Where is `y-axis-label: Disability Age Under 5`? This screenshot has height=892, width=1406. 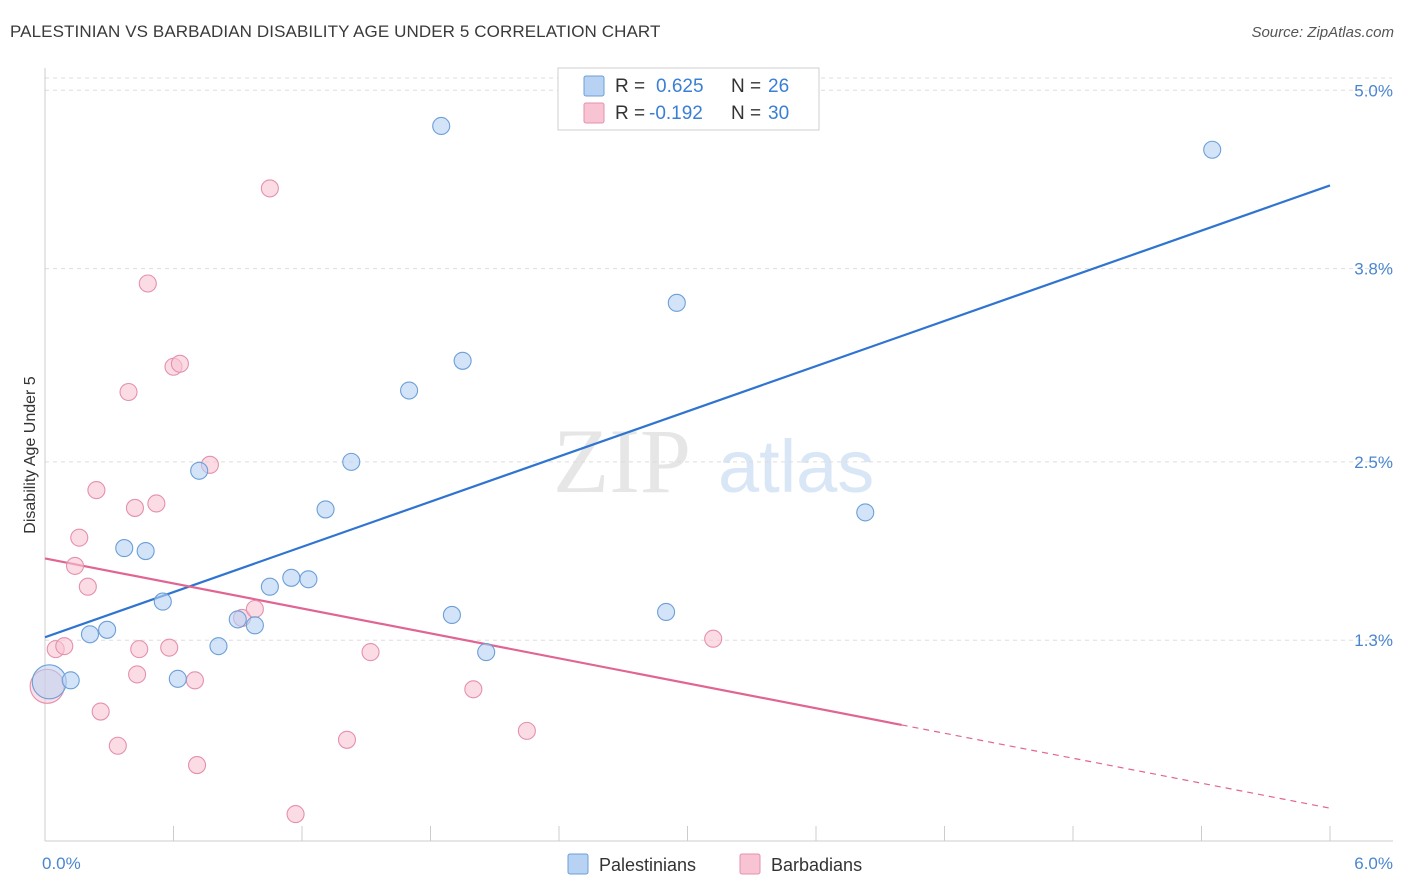
y-axis-label: Disability Age Under 5 is located at coordinates (30, 455).